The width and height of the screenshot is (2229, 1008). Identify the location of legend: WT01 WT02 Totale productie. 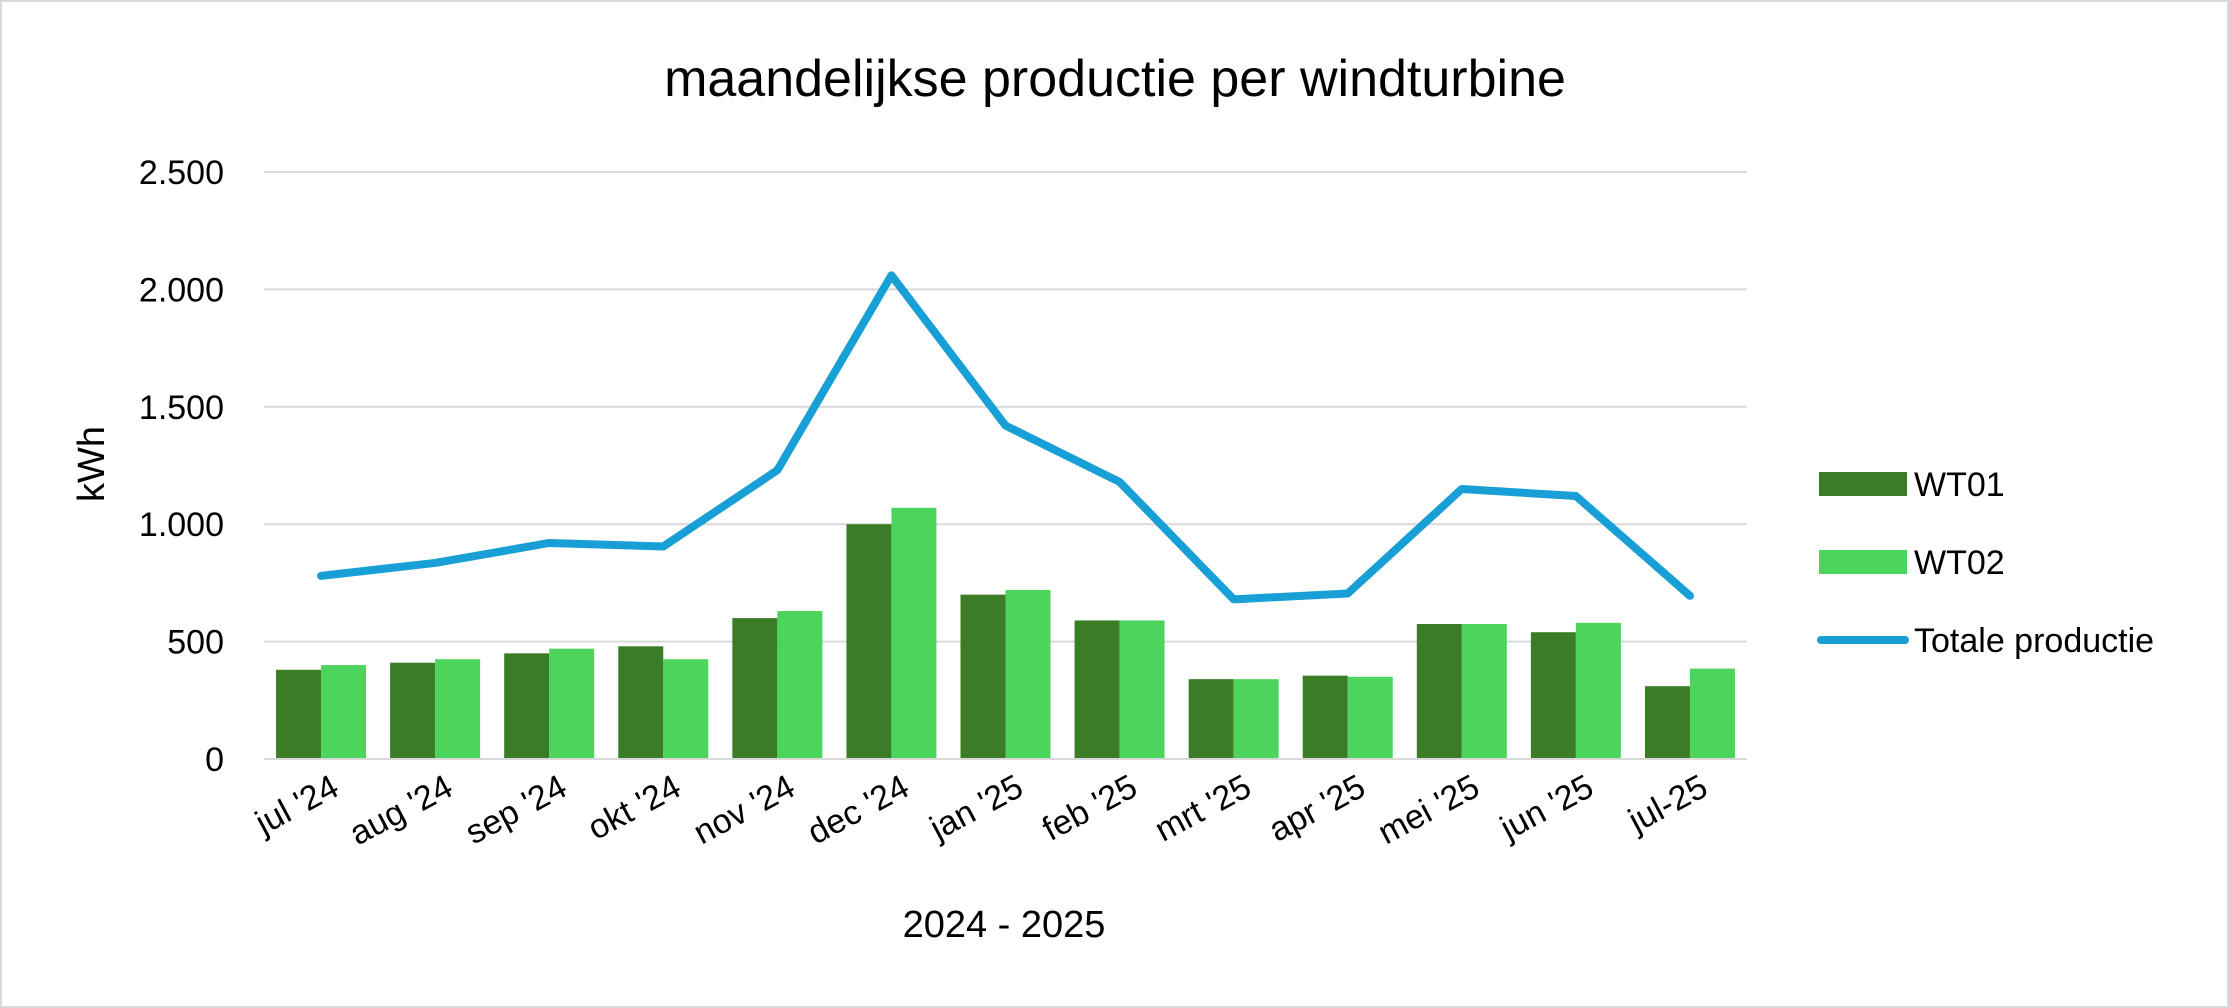
(1985, 563).